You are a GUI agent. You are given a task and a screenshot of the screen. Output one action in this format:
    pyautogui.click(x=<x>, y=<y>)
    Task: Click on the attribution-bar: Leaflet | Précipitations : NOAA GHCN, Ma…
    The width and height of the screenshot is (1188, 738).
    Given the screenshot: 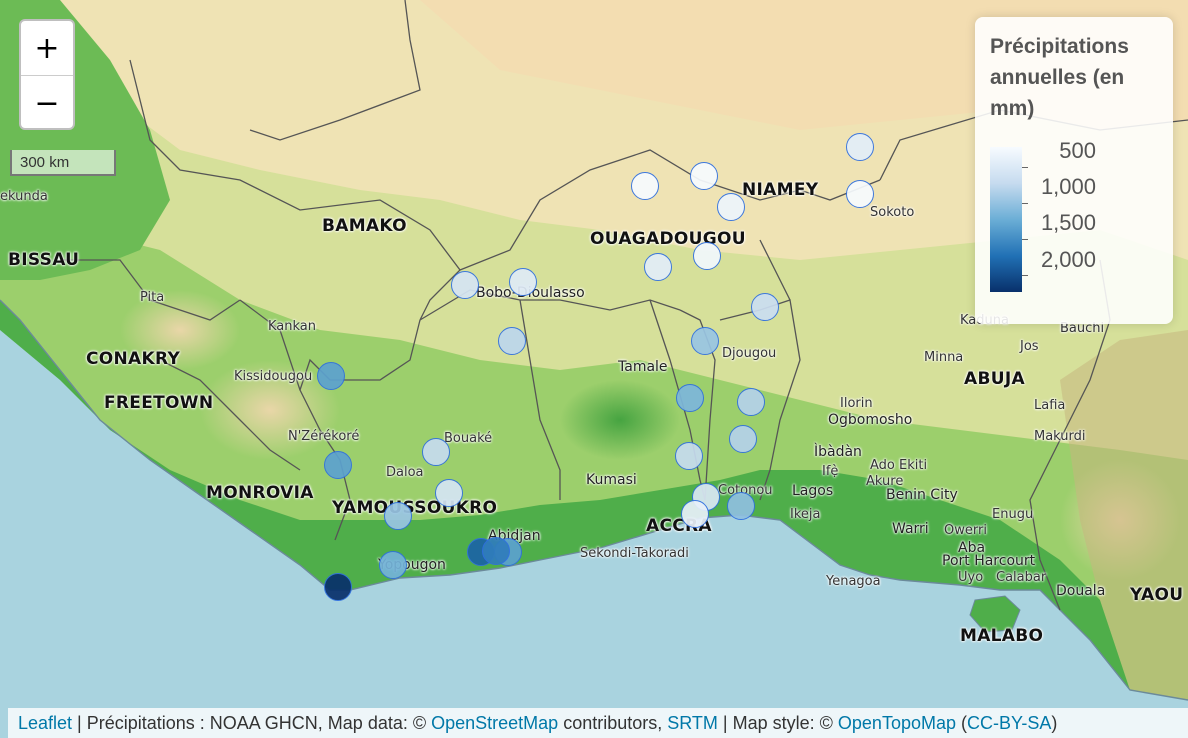 What is the action you would take?
    pyautogui.click(x=598, y=723)
    